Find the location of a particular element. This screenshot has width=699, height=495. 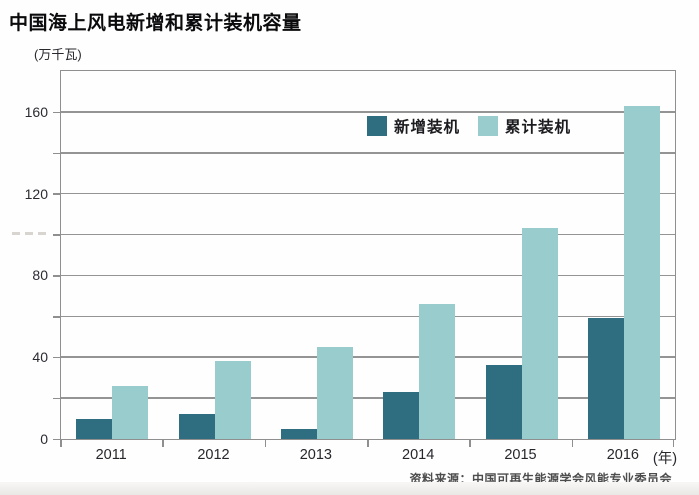

x-axis-unit-label: (年) is located at coordinates (665, 459).